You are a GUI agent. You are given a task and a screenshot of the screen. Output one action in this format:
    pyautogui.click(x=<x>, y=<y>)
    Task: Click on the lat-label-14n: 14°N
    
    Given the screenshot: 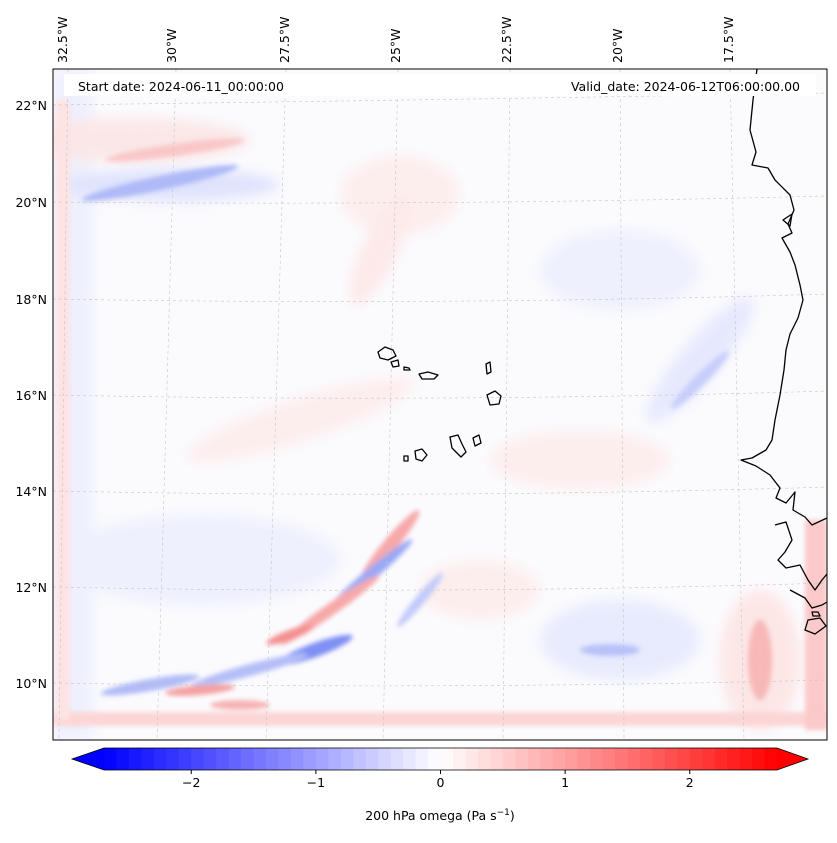 What is the action you would take?
    pyautogui.click(x=31, y=491)
    